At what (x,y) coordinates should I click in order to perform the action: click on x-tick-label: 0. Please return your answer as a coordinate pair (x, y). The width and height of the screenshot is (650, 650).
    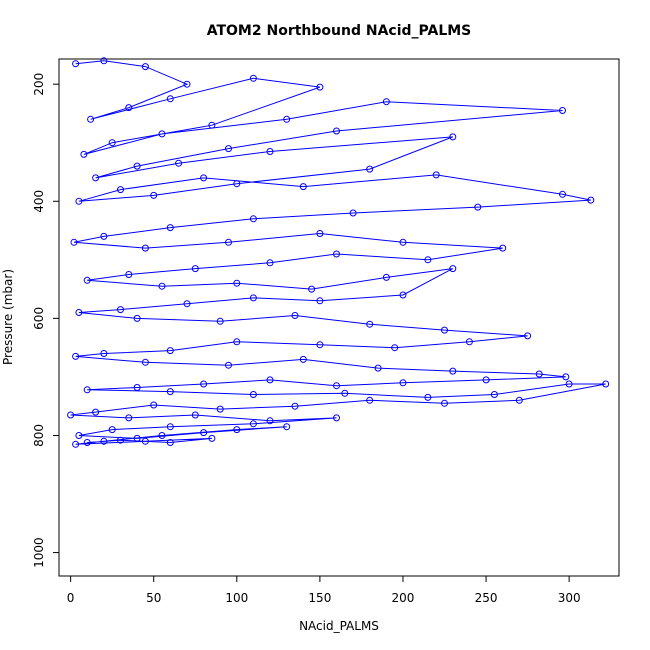
    Looking at the image, I should click on (71, 598).